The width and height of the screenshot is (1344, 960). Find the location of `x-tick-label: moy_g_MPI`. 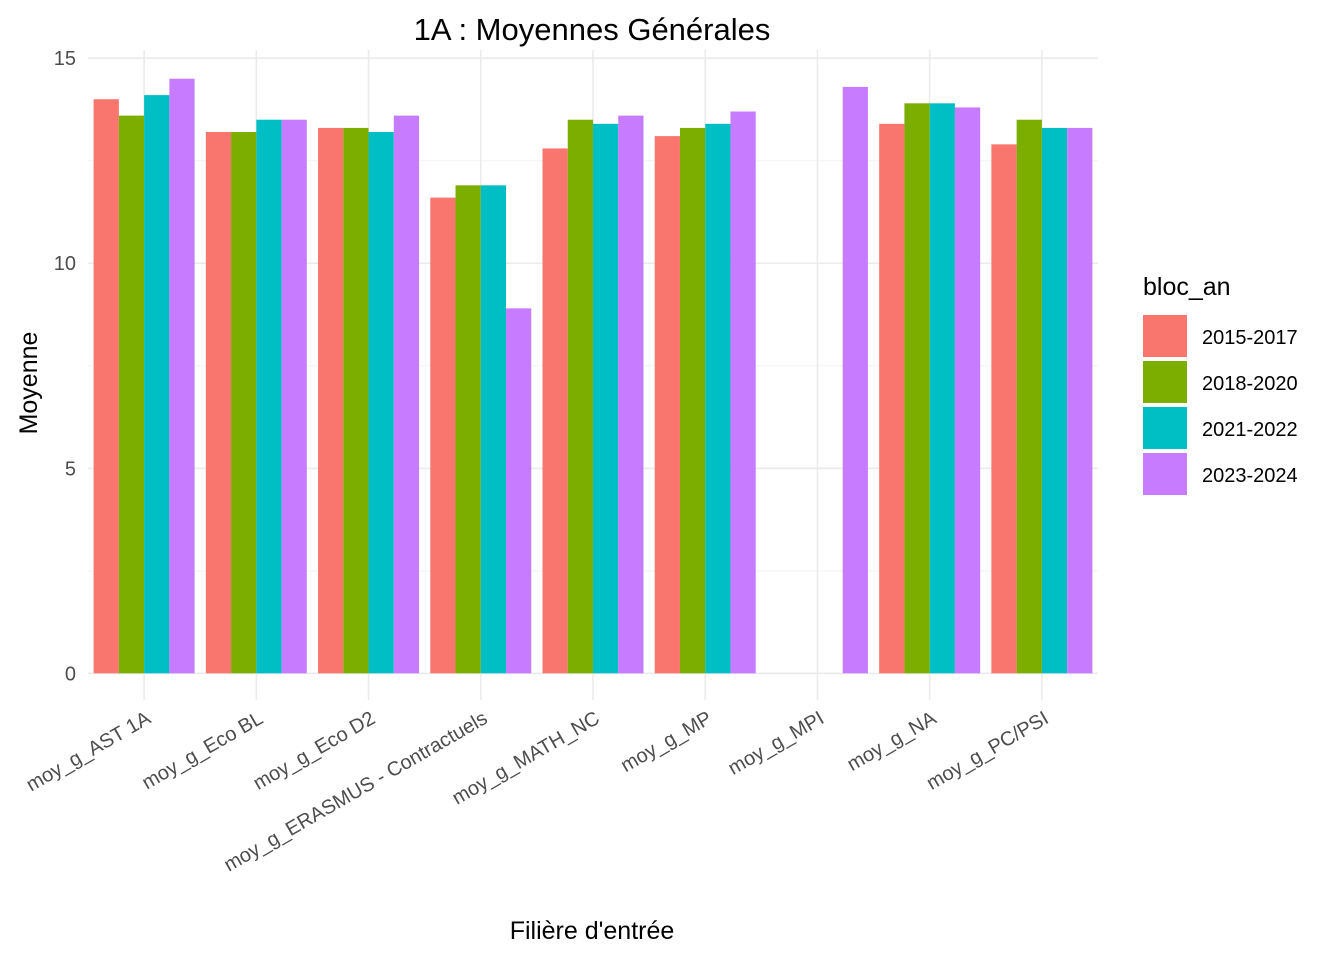

x-tick-label: moy_g_MPI is located at coordinates (776, 743).